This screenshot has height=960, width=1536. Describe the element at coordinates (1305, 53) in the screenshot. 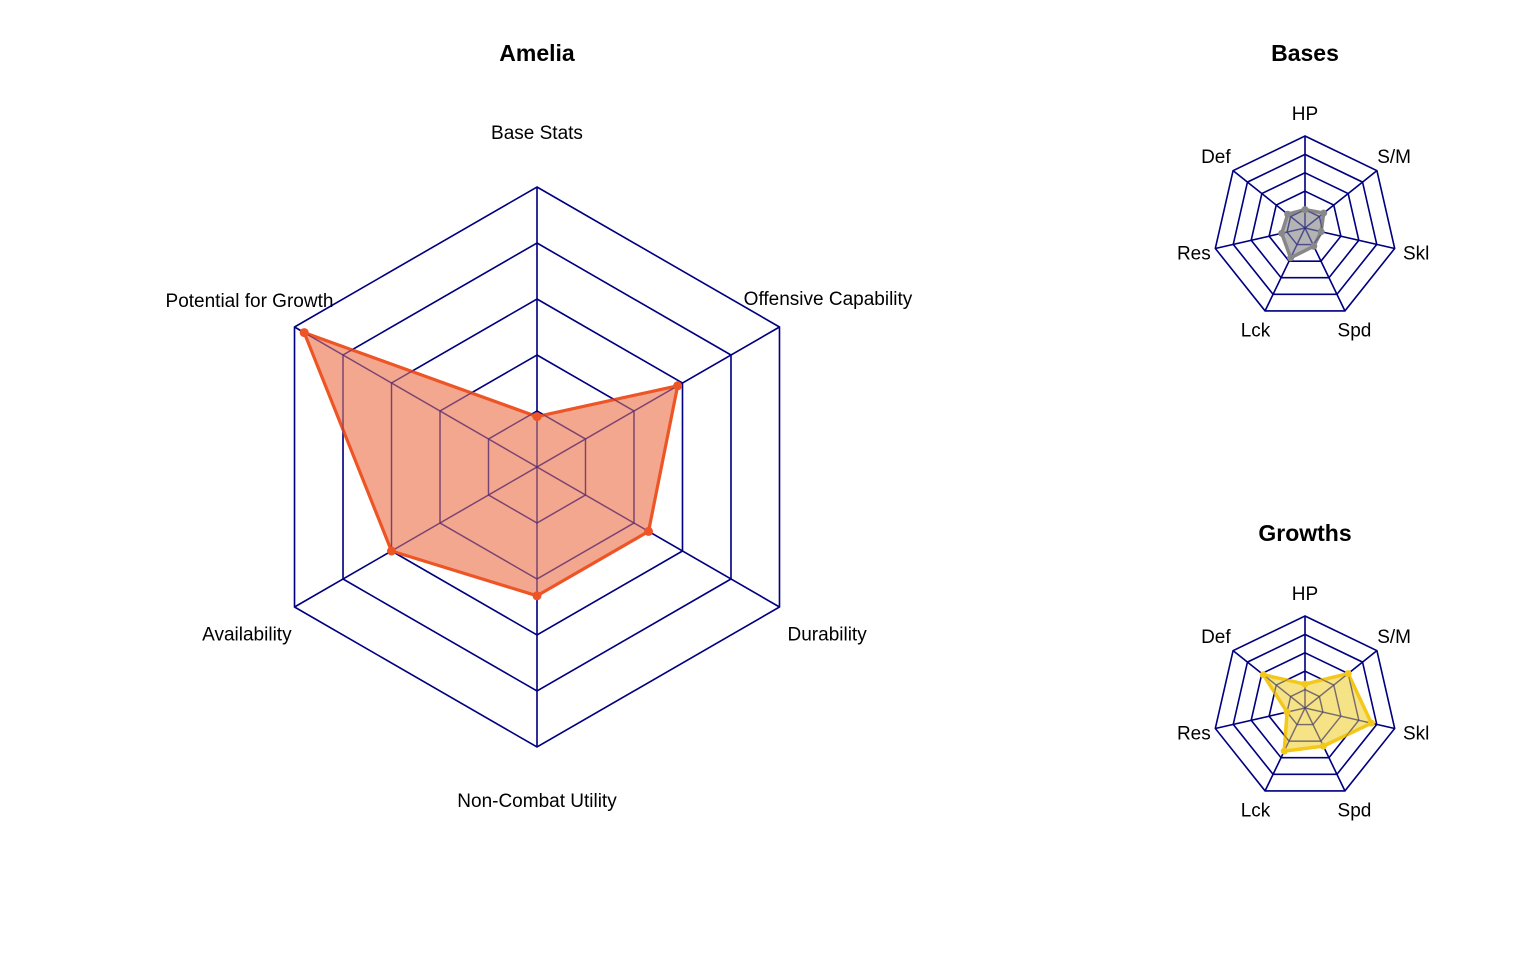

I see `chart-title: Bases` at that location.